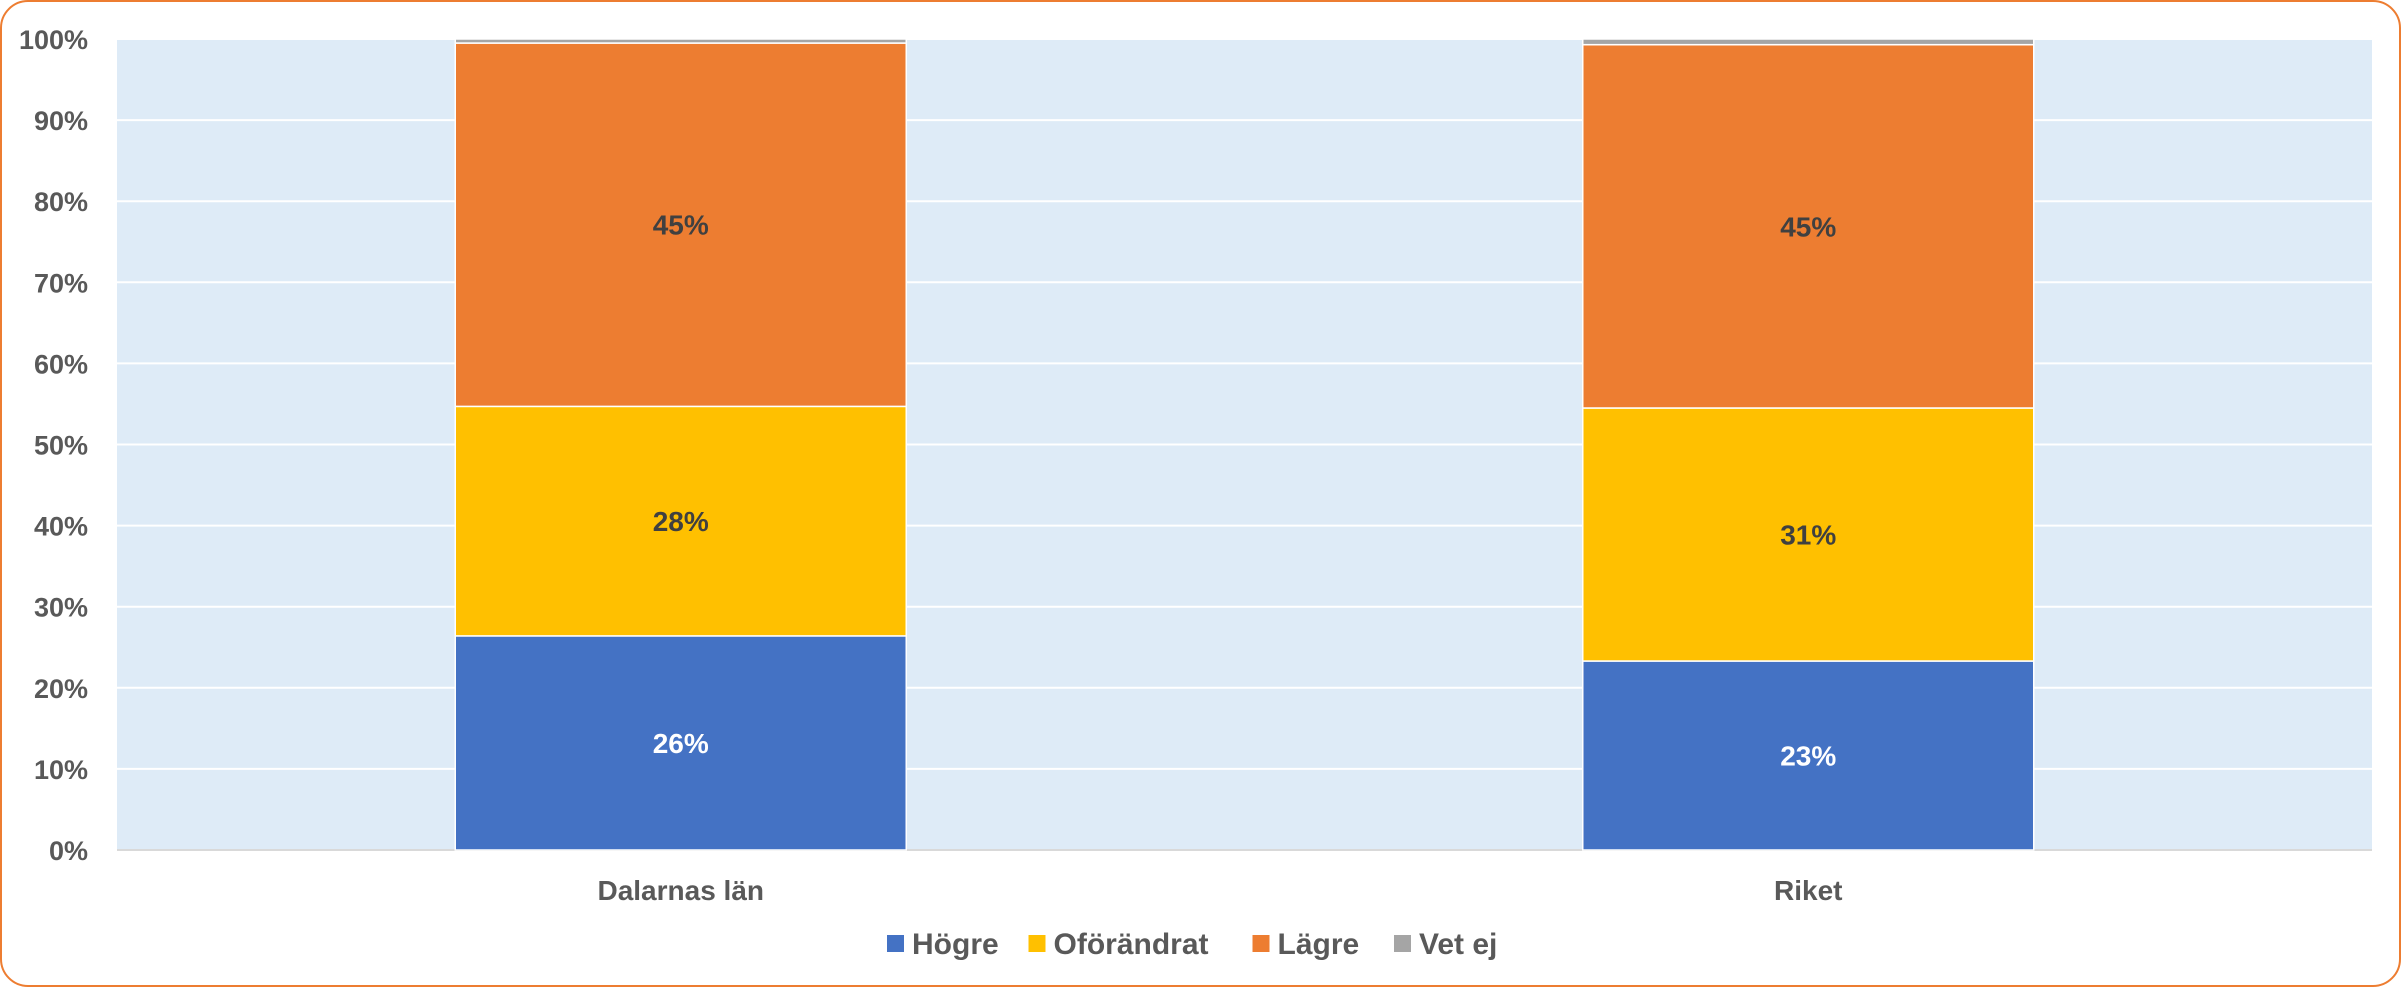 The image size is (2405, 991). What do you see at coordinates (61, 689) in the screenshot?
I see `y-tick-label: 20%` at bounding box center [61, 689].